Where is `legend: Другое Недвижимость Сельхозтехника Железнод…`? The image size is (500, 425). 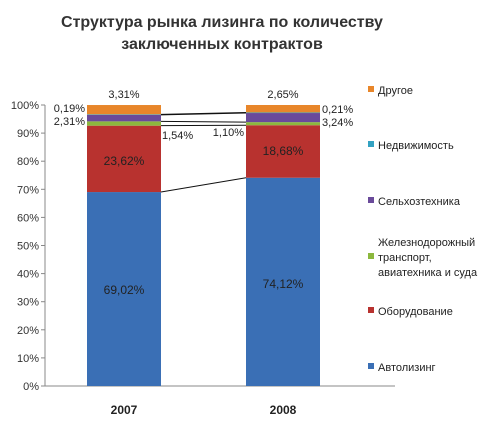
legend: Другое Недвижимость Сельхозтехника Железнод… is located at coordinates (423, 229).